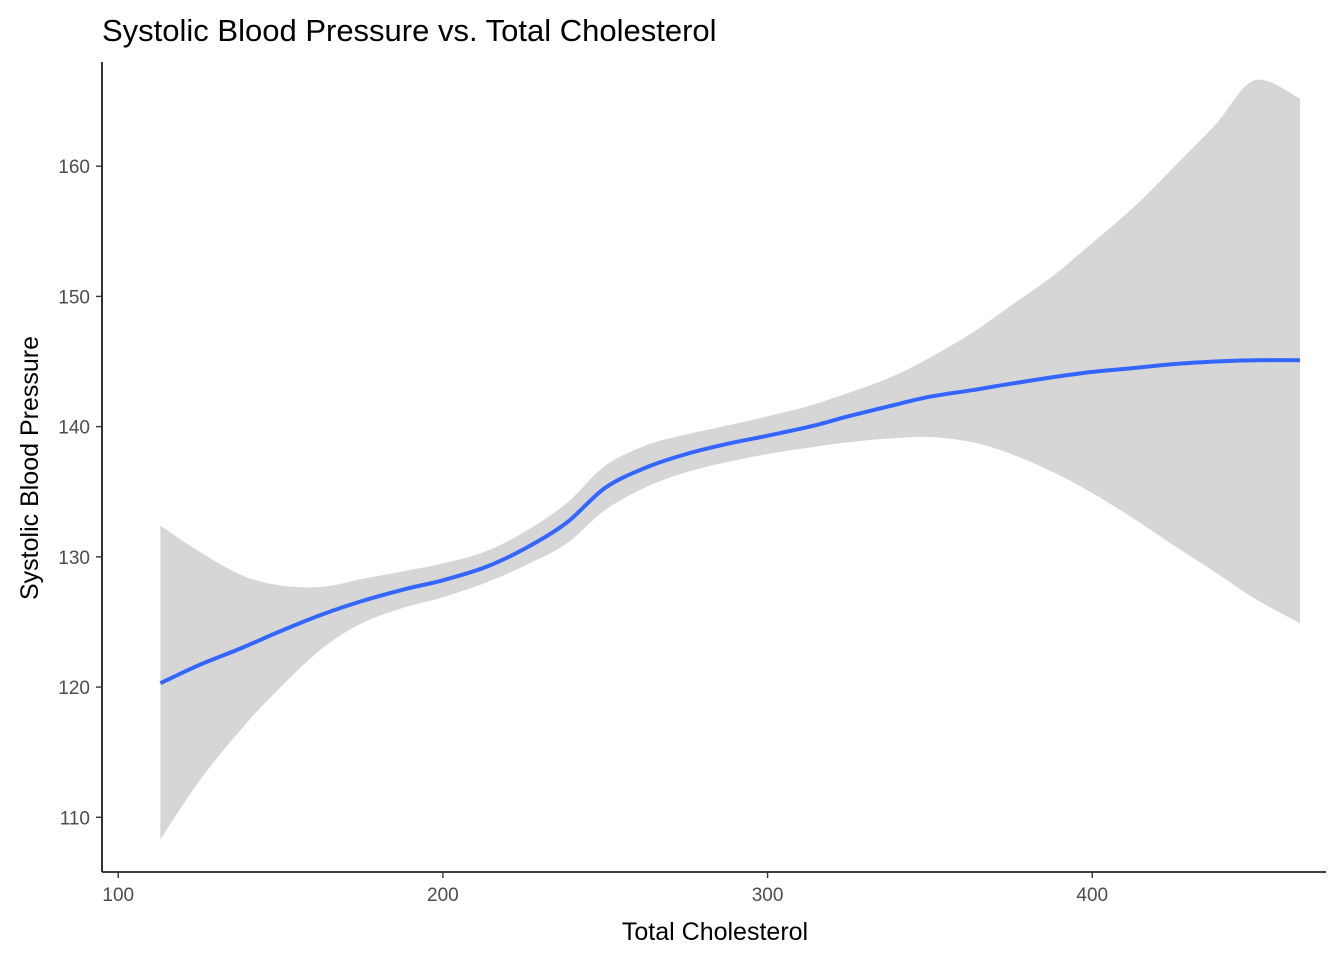 The image size is (1344, 960). Describe the element at coordinates (74, 428) in the screenshot. I see `y-tick-label: 140` at that location.